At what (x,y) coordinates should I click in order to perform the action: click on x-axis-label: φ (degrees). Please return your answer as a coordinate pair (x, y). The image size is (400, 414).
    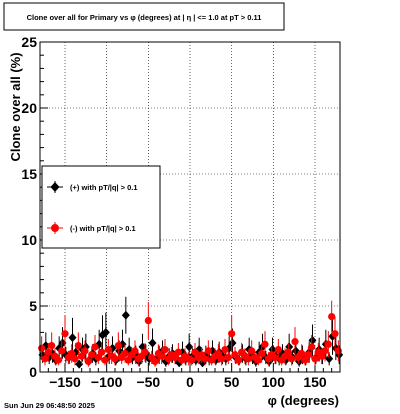
    Looking at the image, I should click on (303, 400).